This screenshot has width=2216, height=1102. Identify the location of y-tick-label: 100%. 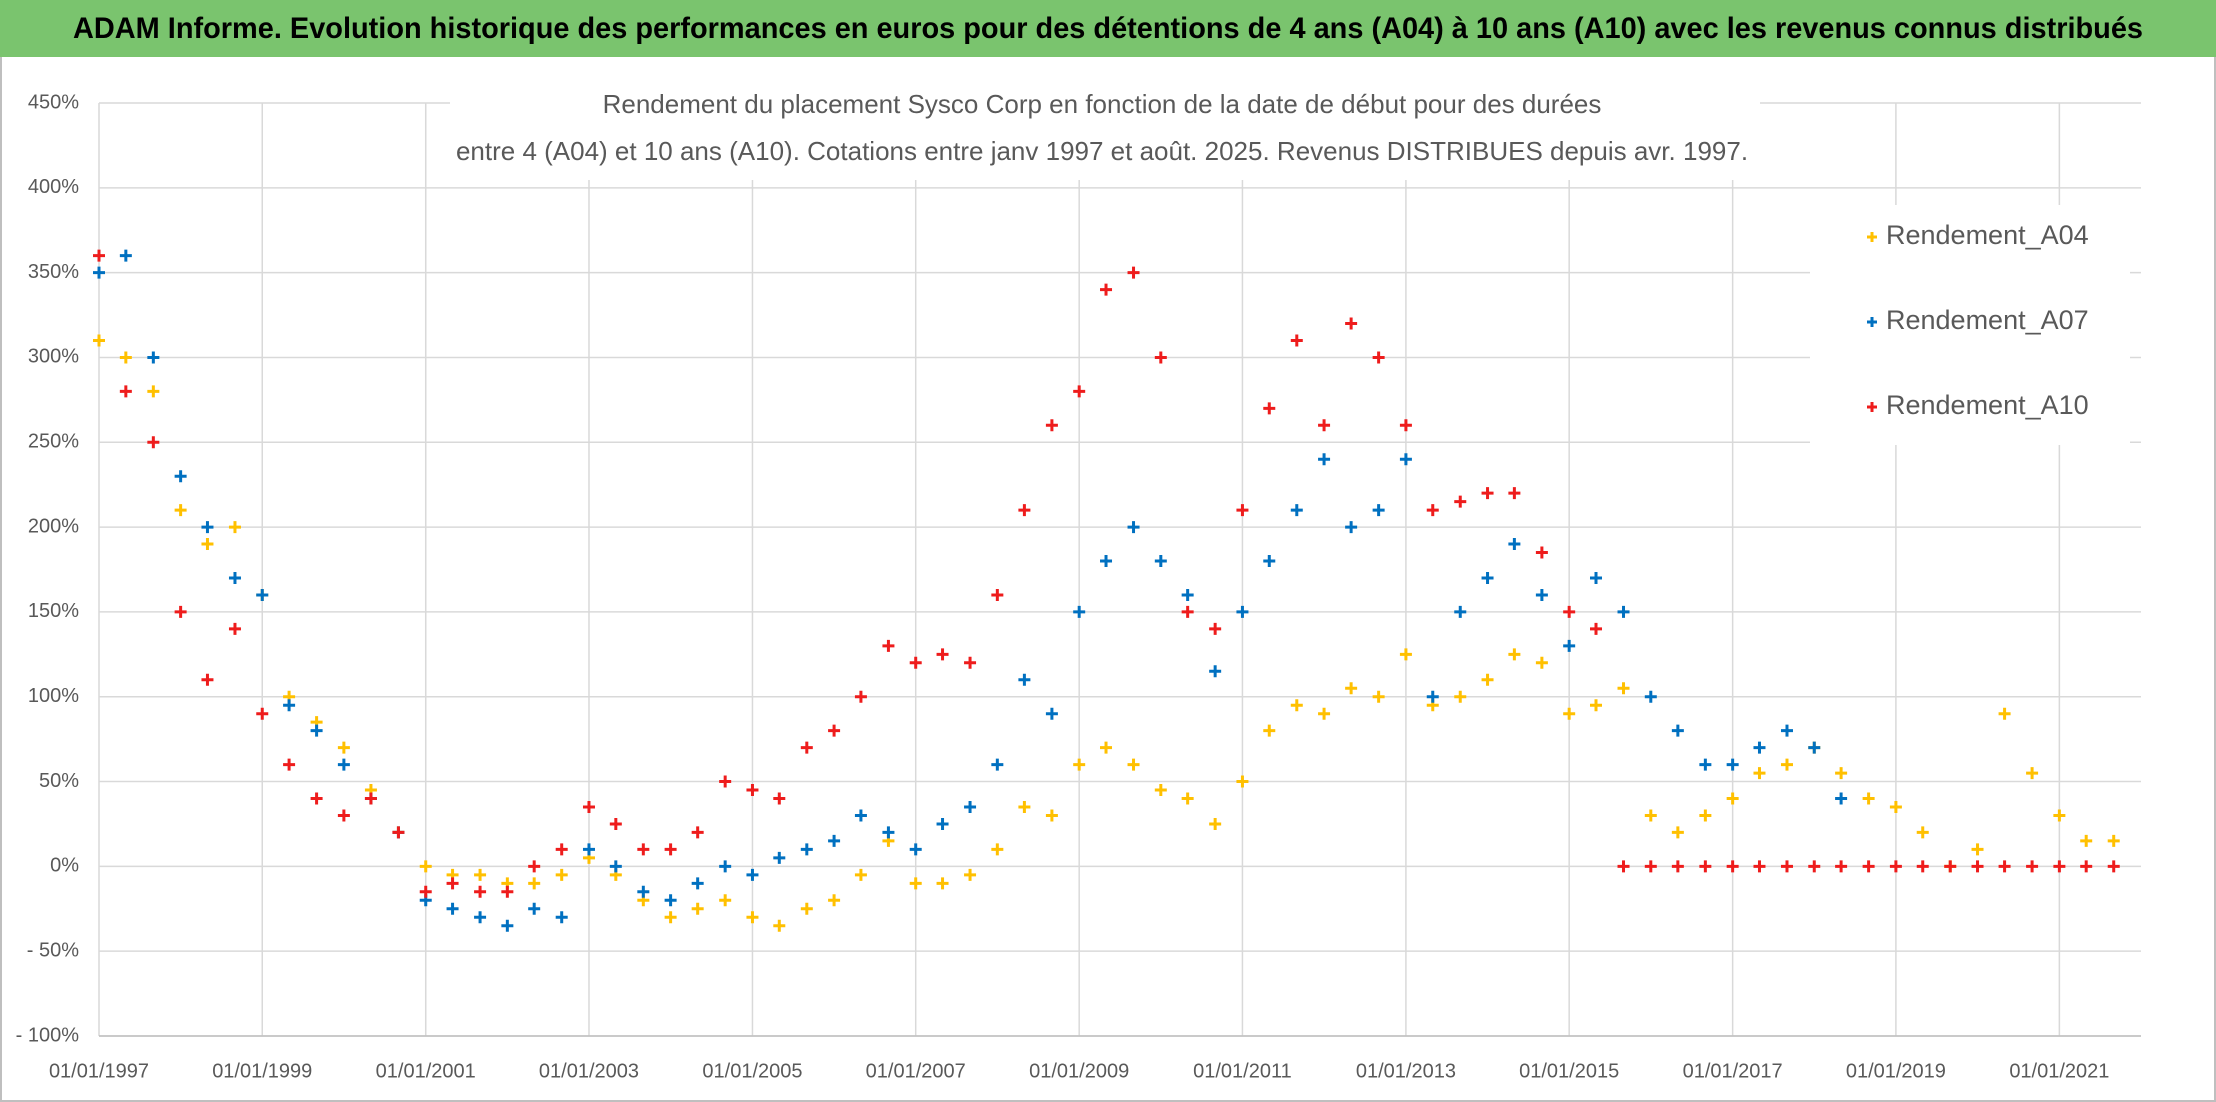
(53, 696).